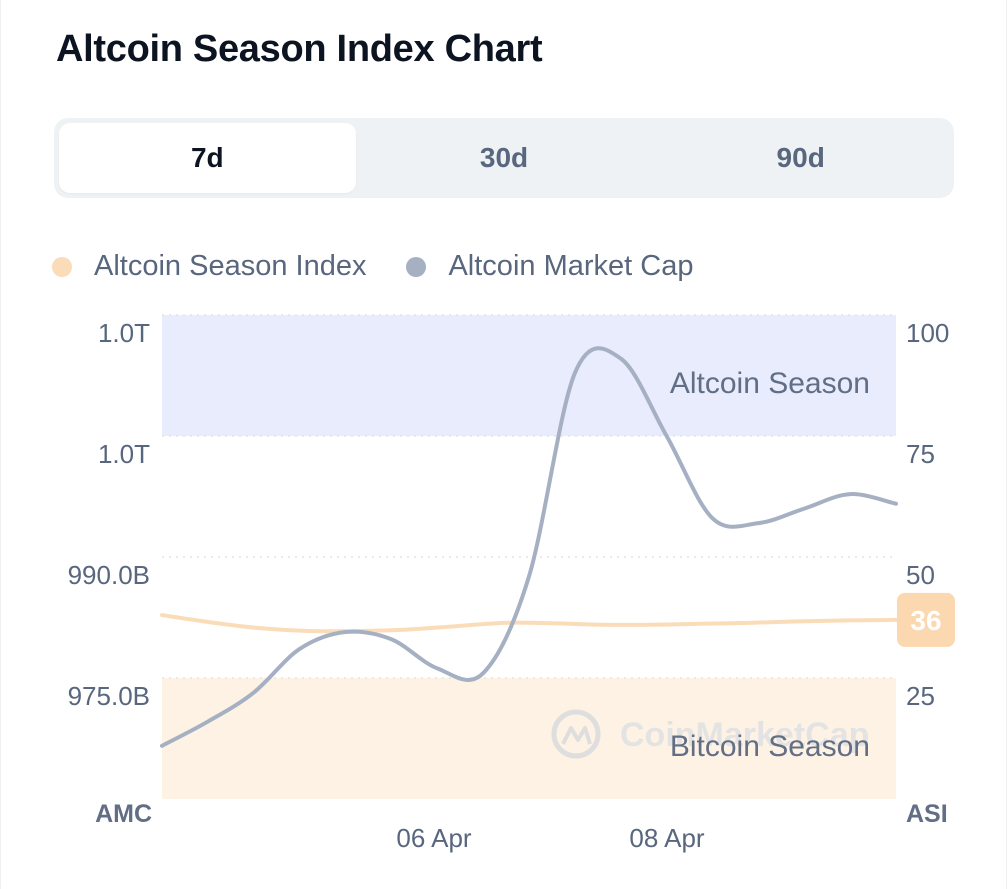 This screenshot has height=889, width=1007. I want to click on chart-title: Altcoin Season Index Chart, so click(299, 49).